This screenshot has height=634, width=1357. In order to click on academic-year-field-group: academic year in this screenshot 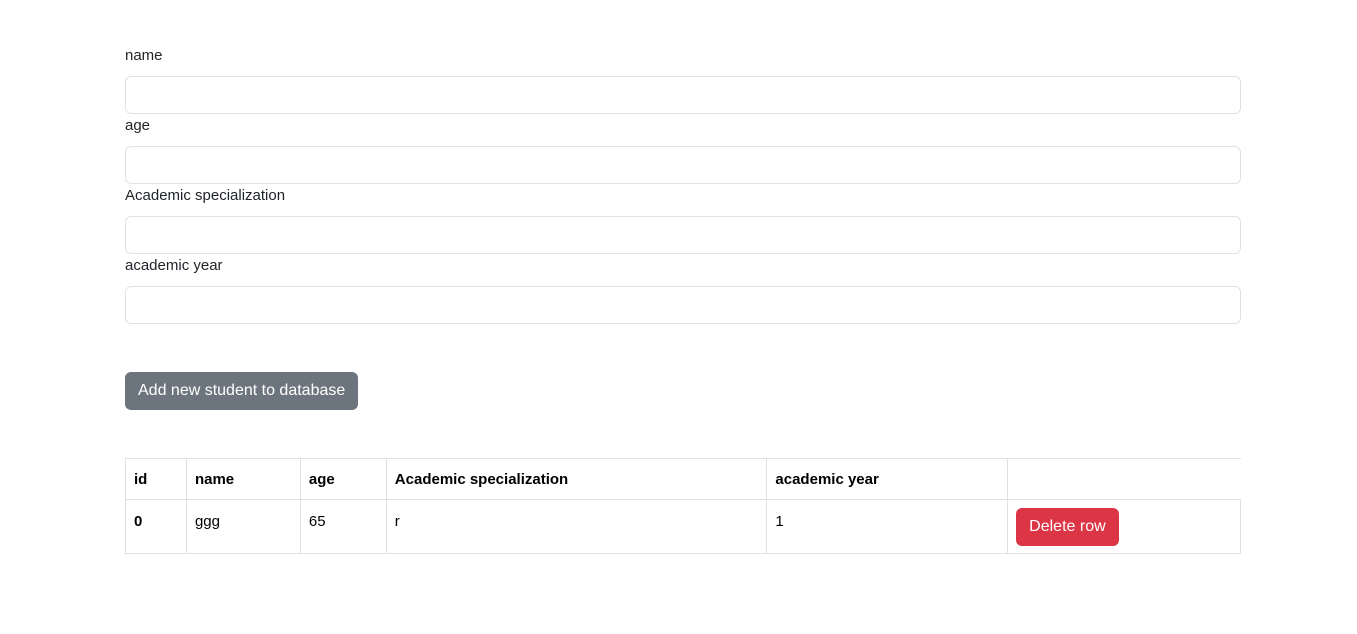, I will do `click(683, 290)`.